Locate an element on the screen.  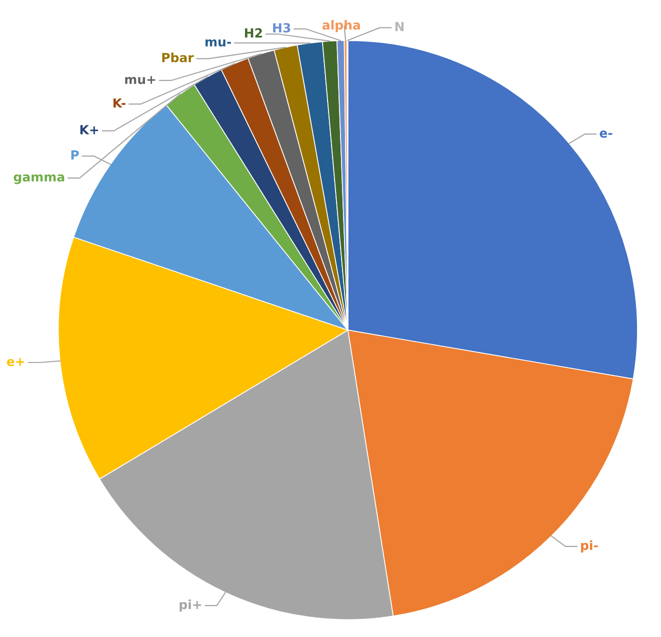
slice-label: pi- is located at coordinates (589, 546).